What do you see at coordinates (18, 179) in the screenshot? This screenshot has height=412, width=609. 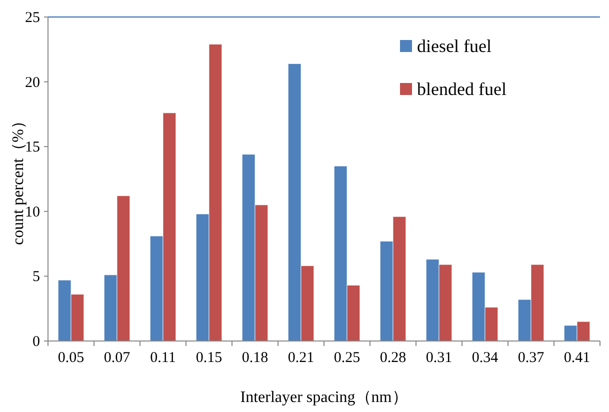 I see `y-axis-title: count percent（%）` at bounding box center [18, 179].